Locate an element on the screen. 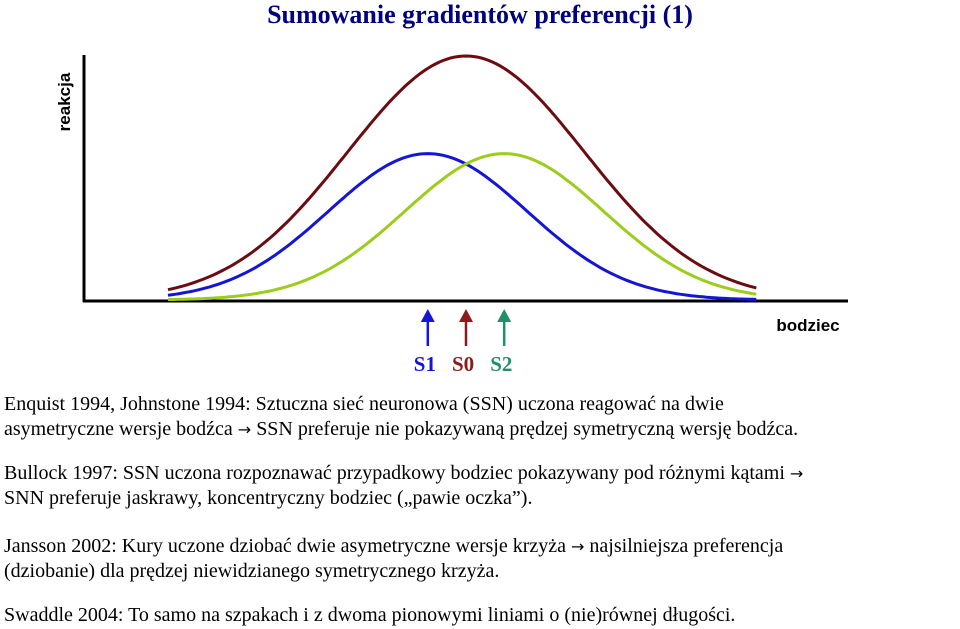  stimulus-arrow-s0 is located at coordinates (466, 327).